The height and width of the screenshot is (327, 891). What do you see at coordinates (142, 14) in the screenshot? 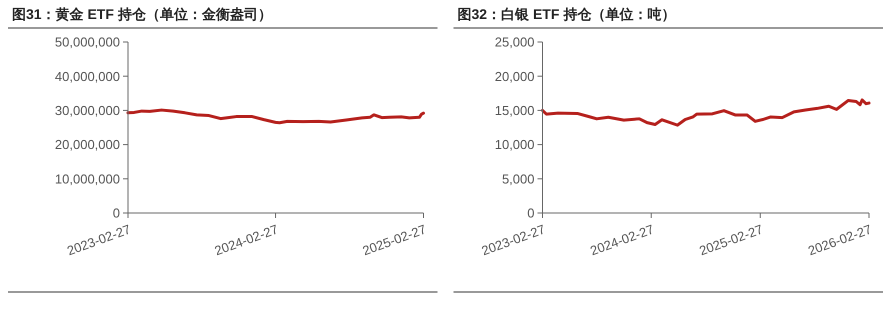
I see `chart-title: 图31：黄金 ETF 持仓（单位：金衡盎司）` at bounding box center [142, 14].